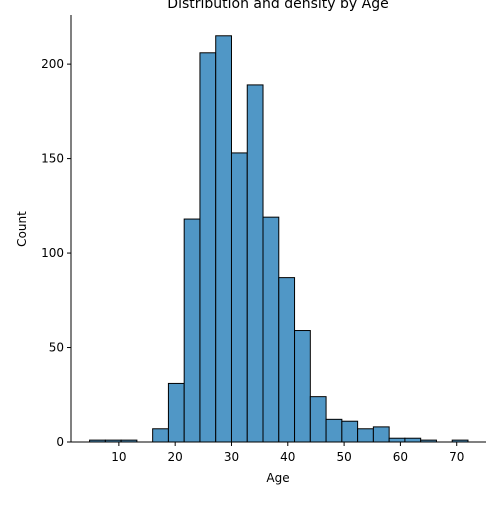  Describe the element at coordinates (277, 478) in the screenshot. I see `x-axis-label: Age` at that location.